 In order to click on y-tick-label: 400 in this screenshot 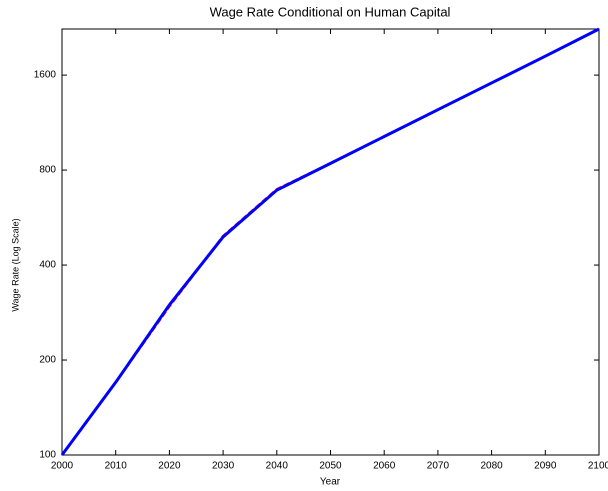, I will do `click(47, 265)`.